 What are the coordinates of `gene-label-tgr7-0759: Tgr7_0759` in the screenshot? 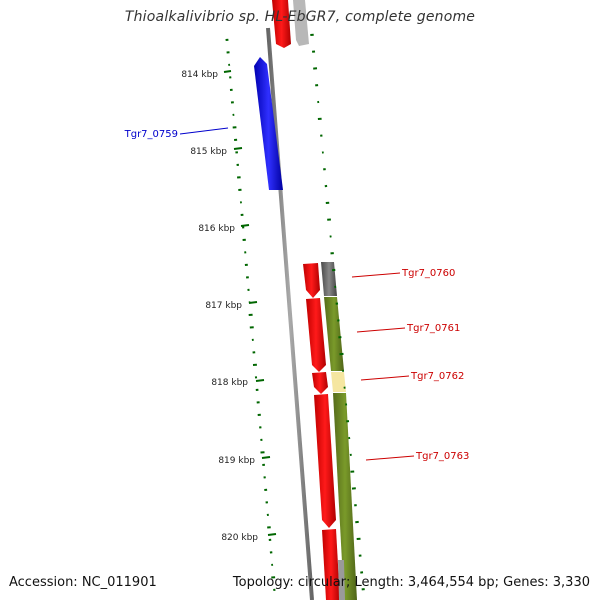 It's located at (151, 134).